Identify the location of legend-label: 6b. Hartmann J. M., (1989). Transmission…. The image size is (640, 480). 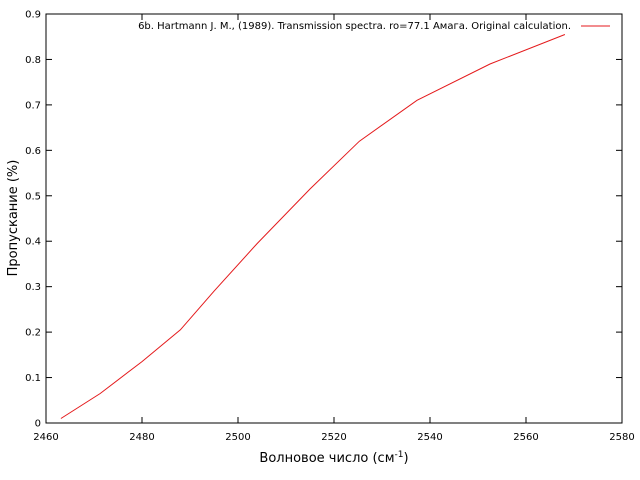
(354, 26).